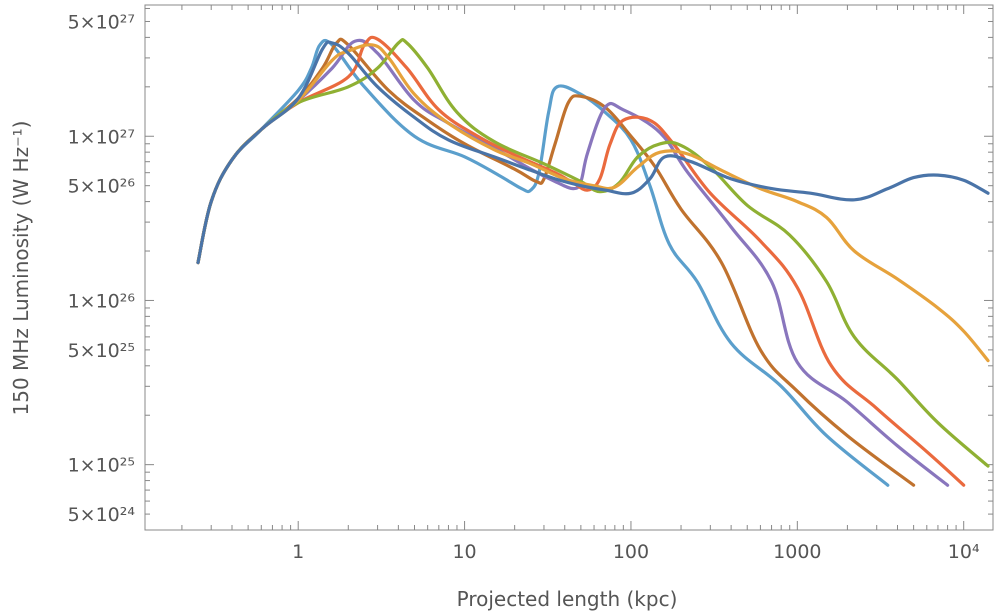 The width and height of the screenshot is (1000, 614). I want to click on y-tick-label: 1×10²⁵, so click(101, 466).